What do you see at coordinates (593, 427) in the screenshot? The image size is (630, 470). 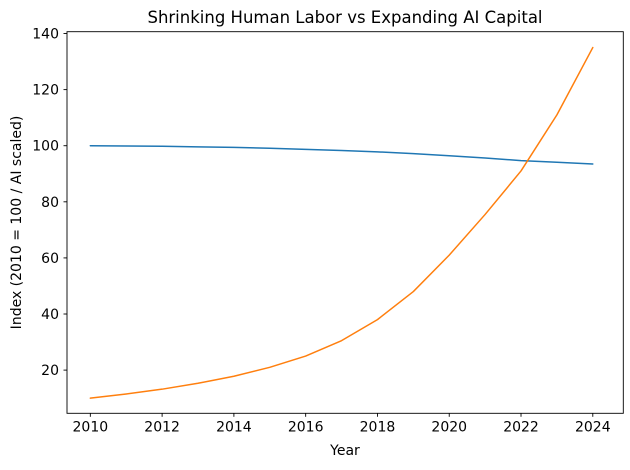 I see `x-tick-label: 2024` at bounding box center [593, 427].